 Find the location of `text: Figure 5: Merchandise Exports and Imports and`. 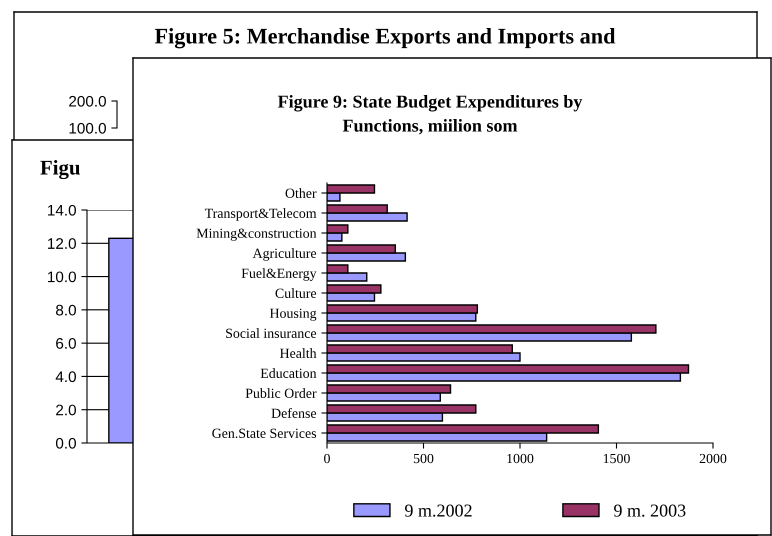

text: Figure 5: Merchandise Exports and Imports and is located at coordinates (385, 38).